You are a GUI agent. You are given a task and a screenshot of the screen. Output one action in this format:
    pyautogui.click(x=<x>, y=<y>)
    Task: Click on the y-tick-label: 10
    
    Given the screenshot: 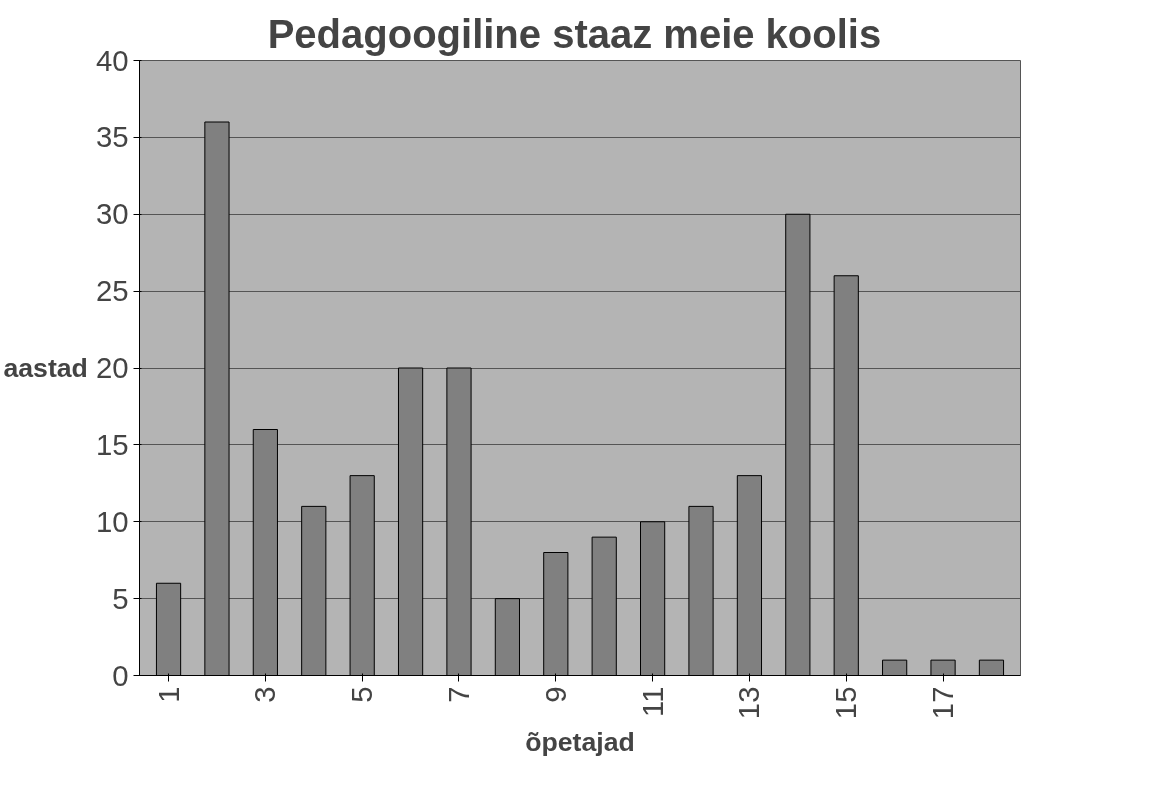 What is the action you would take?
    pyautogui.click(x=112, y=521)
    